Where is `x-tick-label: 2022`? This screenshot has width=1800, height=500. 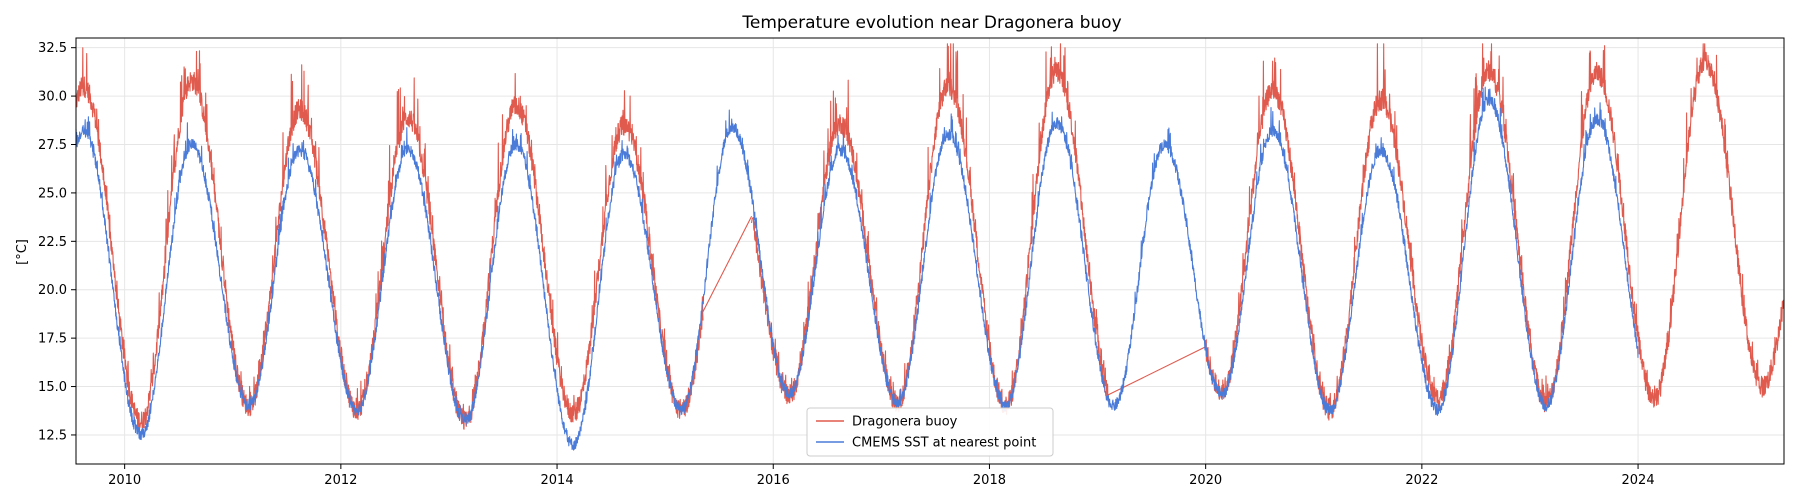
x-tick-label: 2022 is located at coordinates (1421, 480).